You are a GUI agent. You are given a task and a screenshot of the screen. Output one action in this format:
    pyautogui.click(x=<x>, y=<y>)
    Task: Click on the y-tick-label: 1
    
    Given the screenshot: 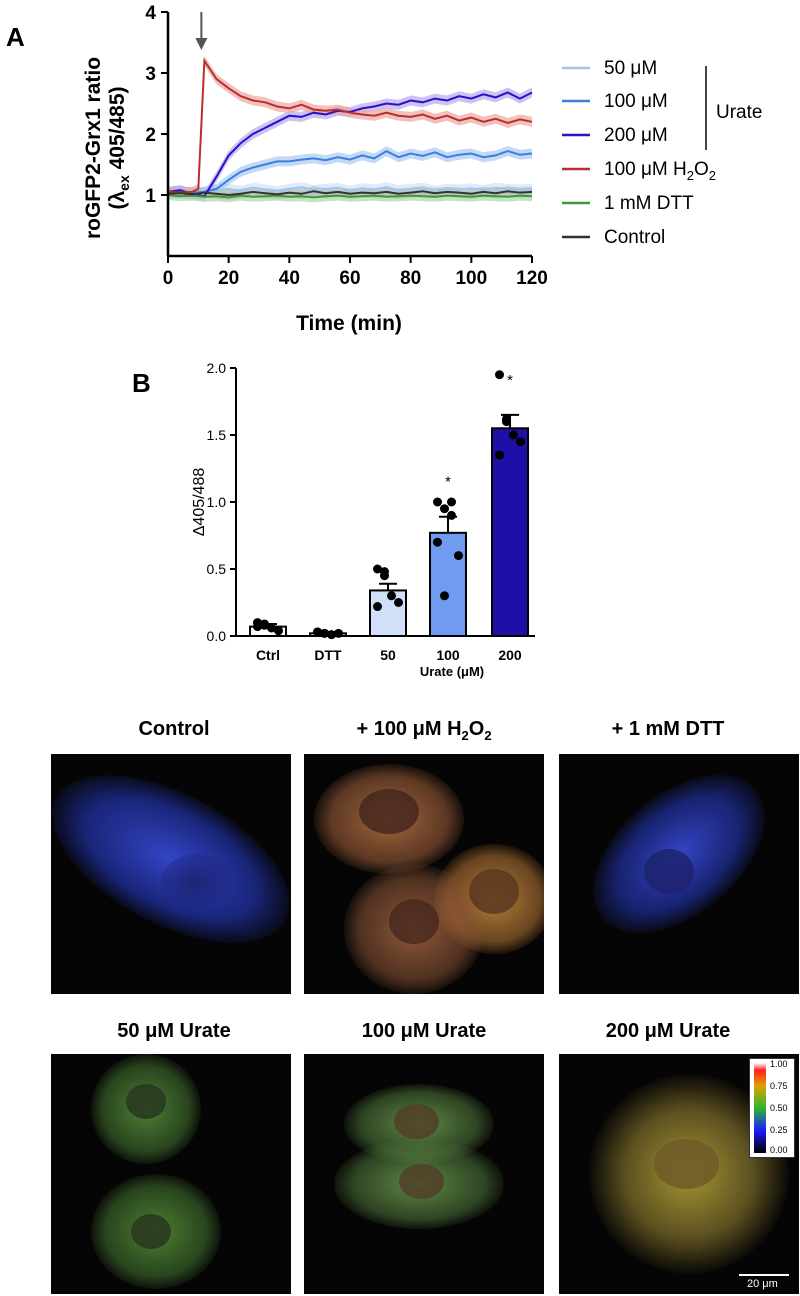 What is the action you would take?
    pyautogui.click(x=150, y=196)
    